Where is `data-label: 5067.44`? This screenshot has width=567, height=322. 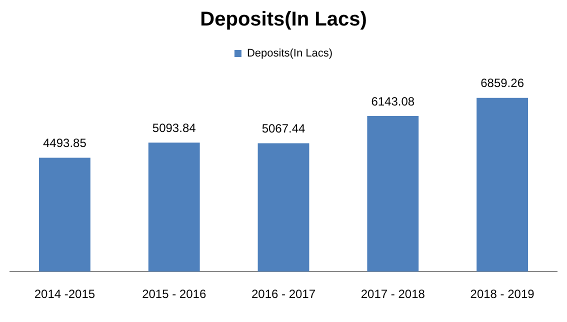 data-label: 5067.44 is located at coordinates (284, 129).